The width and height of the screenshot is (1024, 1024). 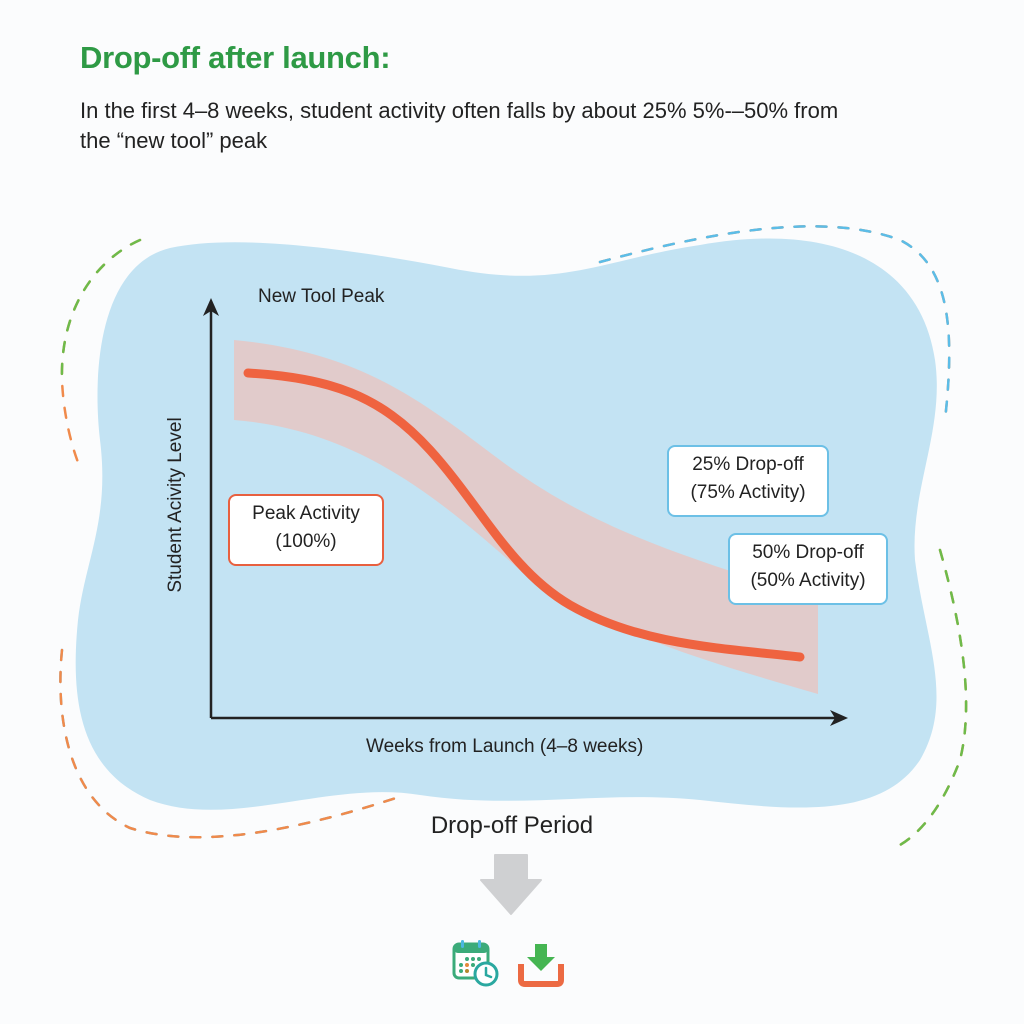 What do you see at coordinates (235, 57) in the screenshot?
I see `page-title: Drop-off after launch:` at bounding box center [235, 57].